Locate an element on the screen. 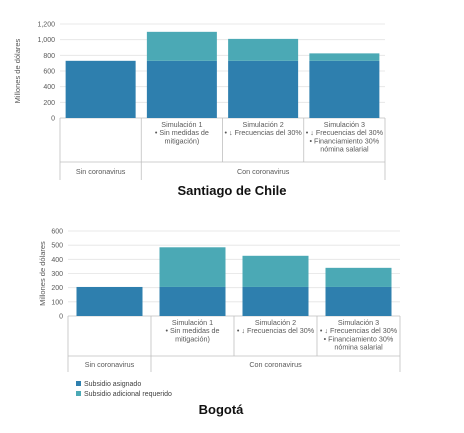 The height and width of the screenshot is (433, 464). title-santiago: Santiago de Chile is located at coordinates (231, 190).